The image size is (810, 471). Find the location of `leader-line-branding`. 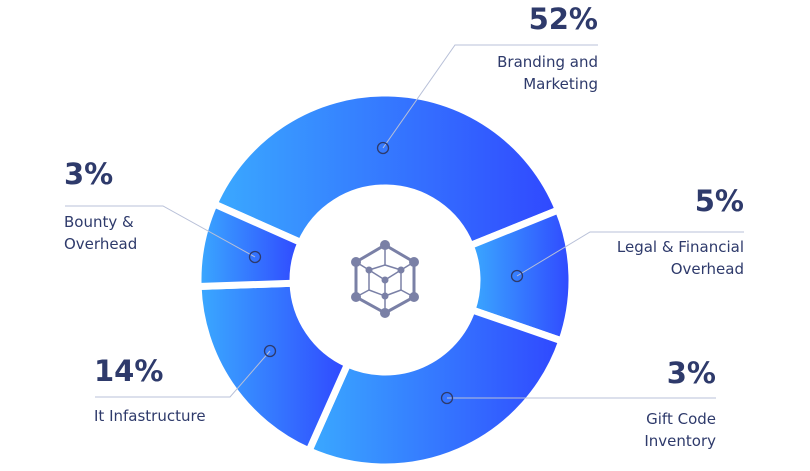

leader-line-branding is located at coordinates (490, 96).